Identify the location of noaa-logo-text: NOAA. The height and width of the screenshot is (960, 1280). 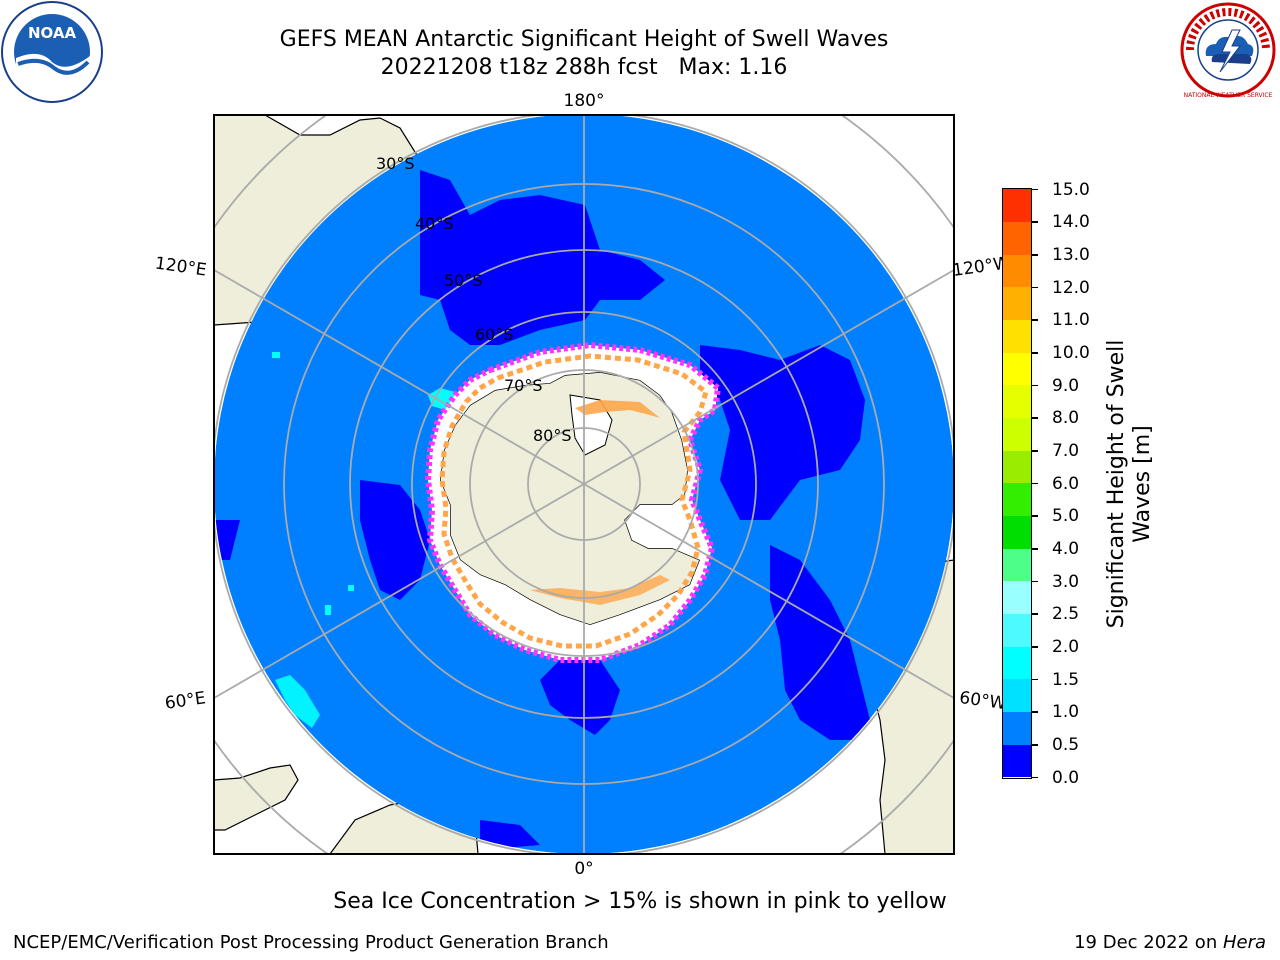
(52, 33).